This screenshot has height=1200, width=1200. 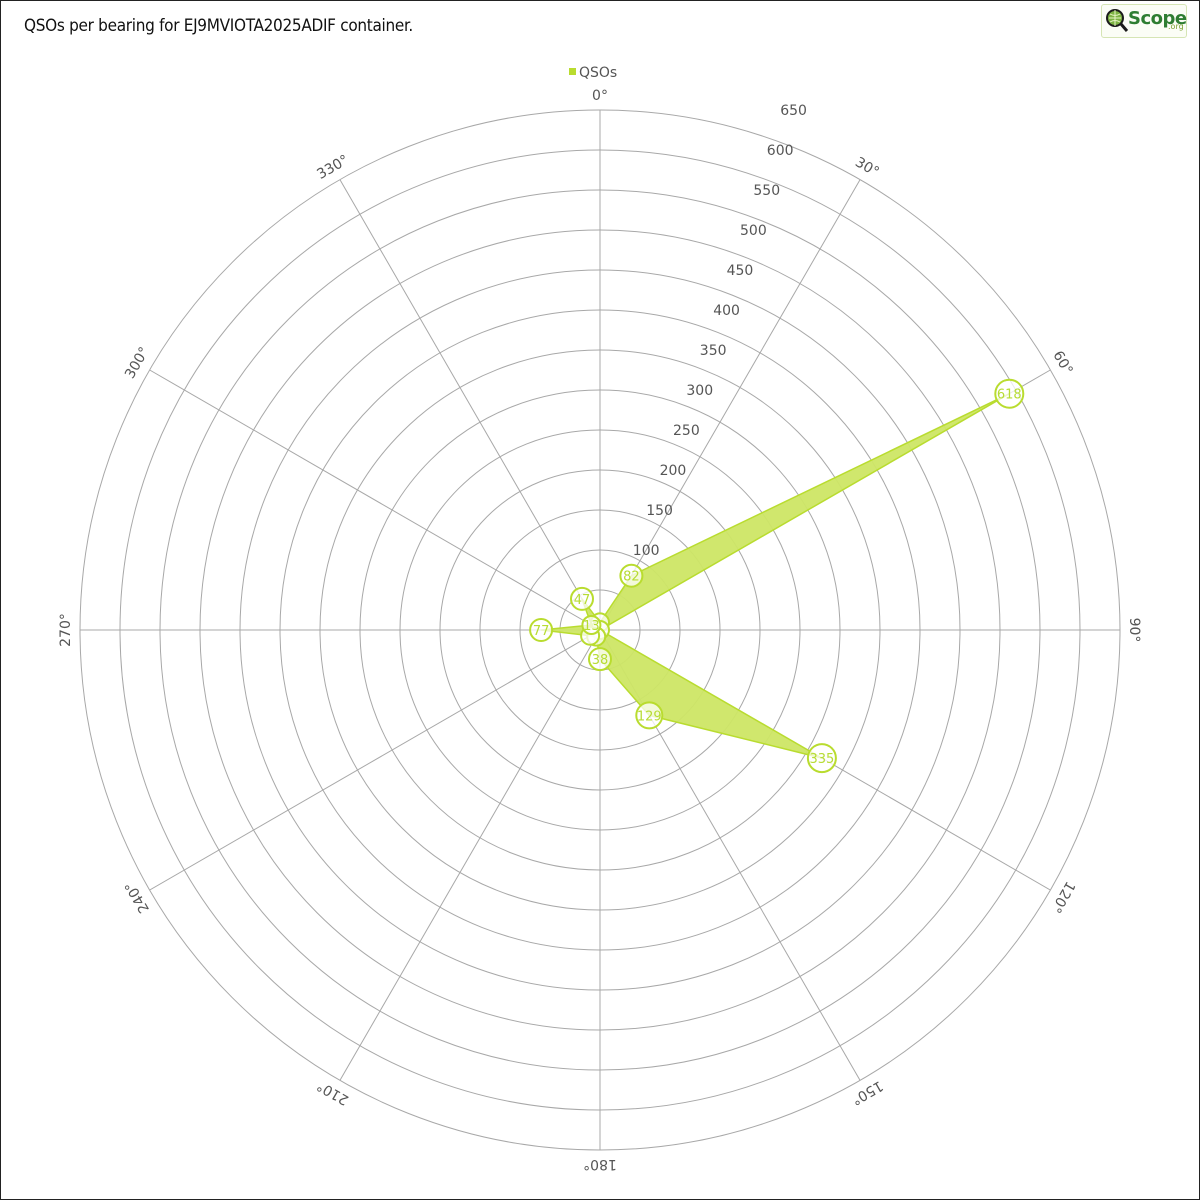 What do you see at coordinates (740, 271) in the screenshot?
I see `radial-tick-label: 450` at bounding box center [740, 271].